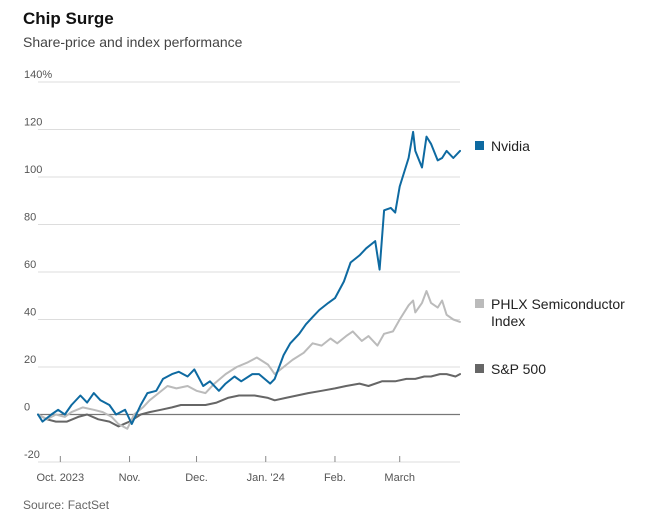 The height and width of the screenshot is (522, 655). I want to click on x-tick-label: Jan. '24, so click(266, 478).